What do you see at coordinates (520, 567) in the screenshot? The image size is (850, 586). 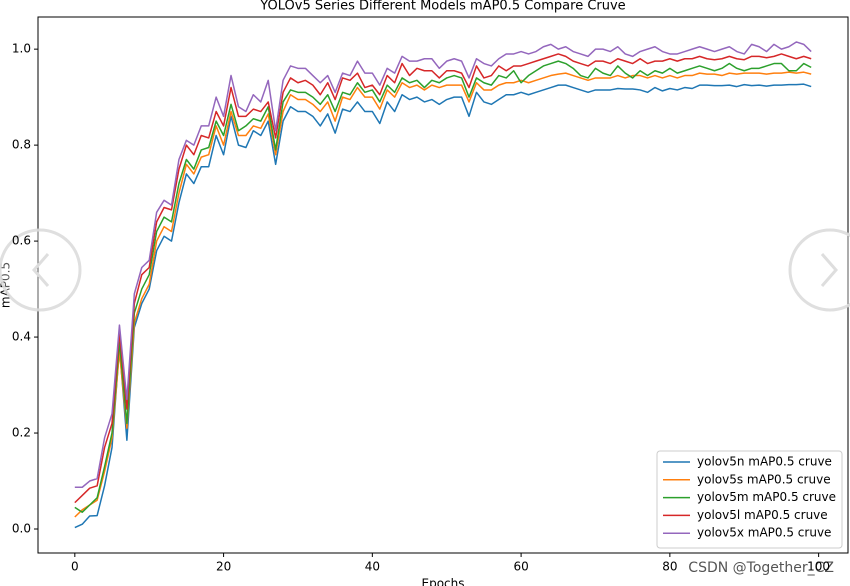 I see `x-tick-label: 60` at bounding box center [520, 567].